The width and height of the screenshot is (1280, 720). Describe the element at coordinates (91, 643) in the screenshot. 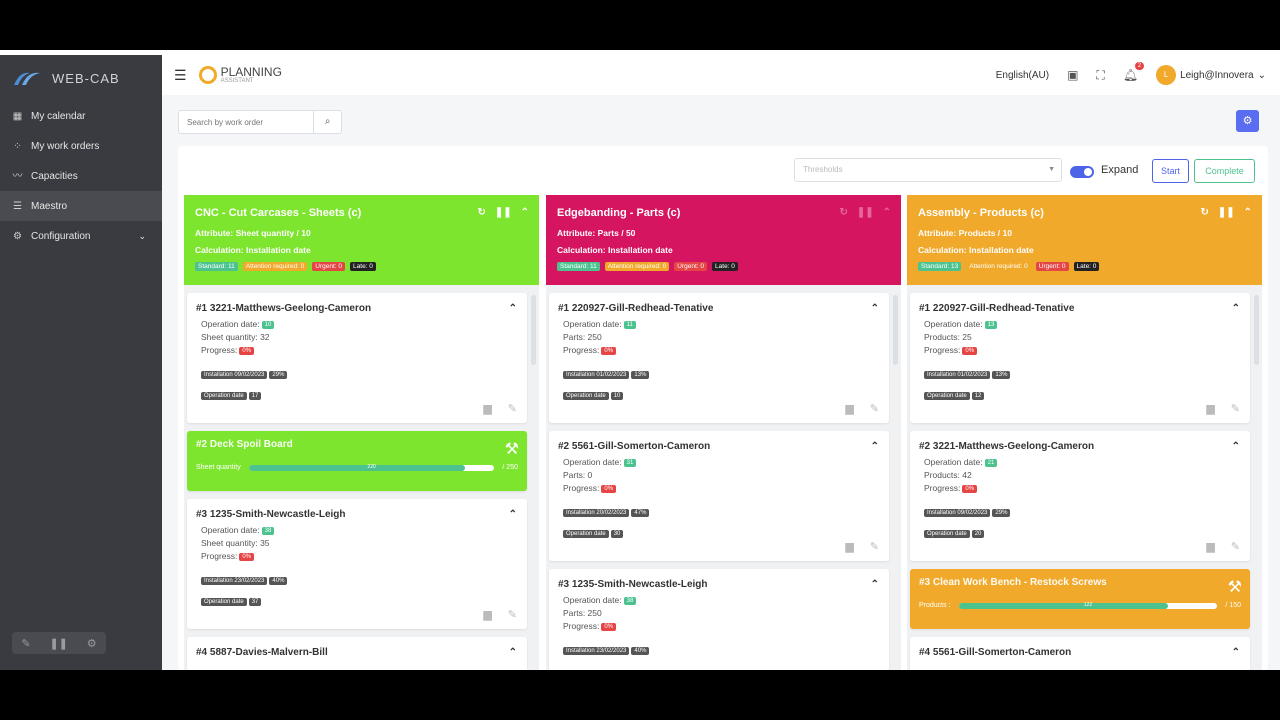

I see `settings-icon: ⚙` at that location.